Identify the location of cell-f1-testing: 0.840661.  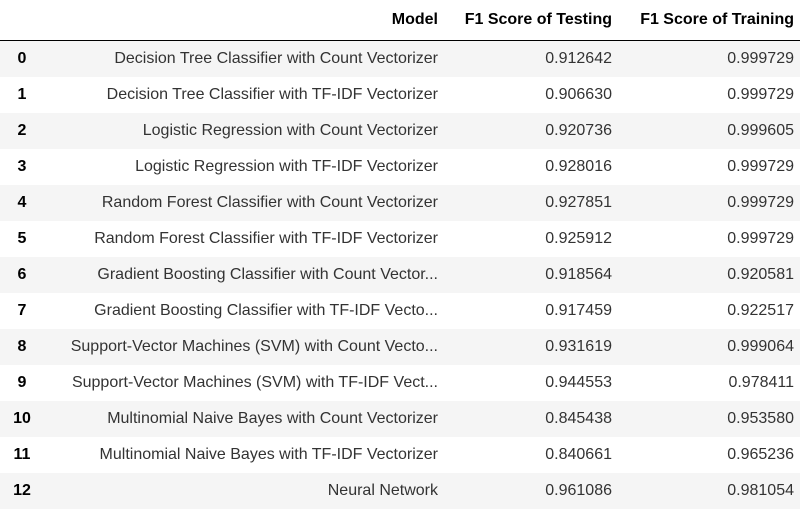
(578, 454).